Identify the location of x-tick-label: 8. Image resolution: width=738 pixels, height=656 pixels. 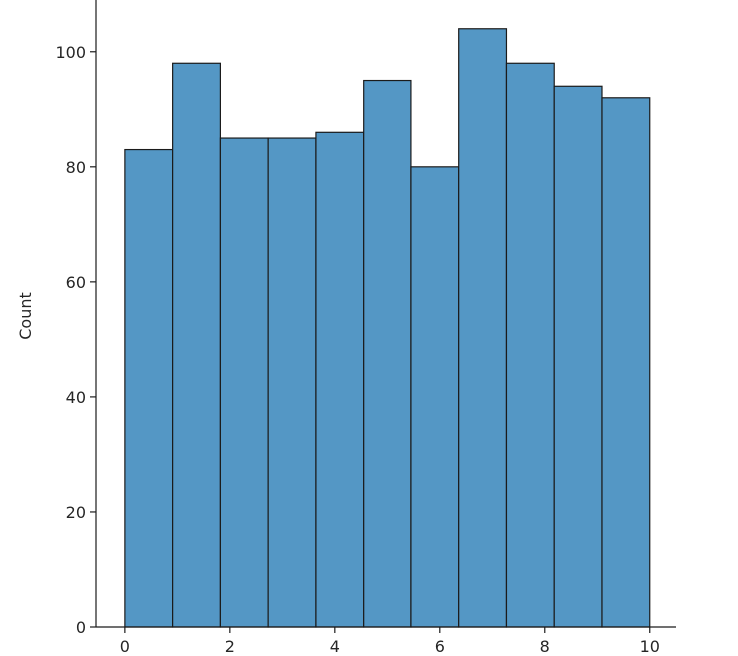
(545, 646).